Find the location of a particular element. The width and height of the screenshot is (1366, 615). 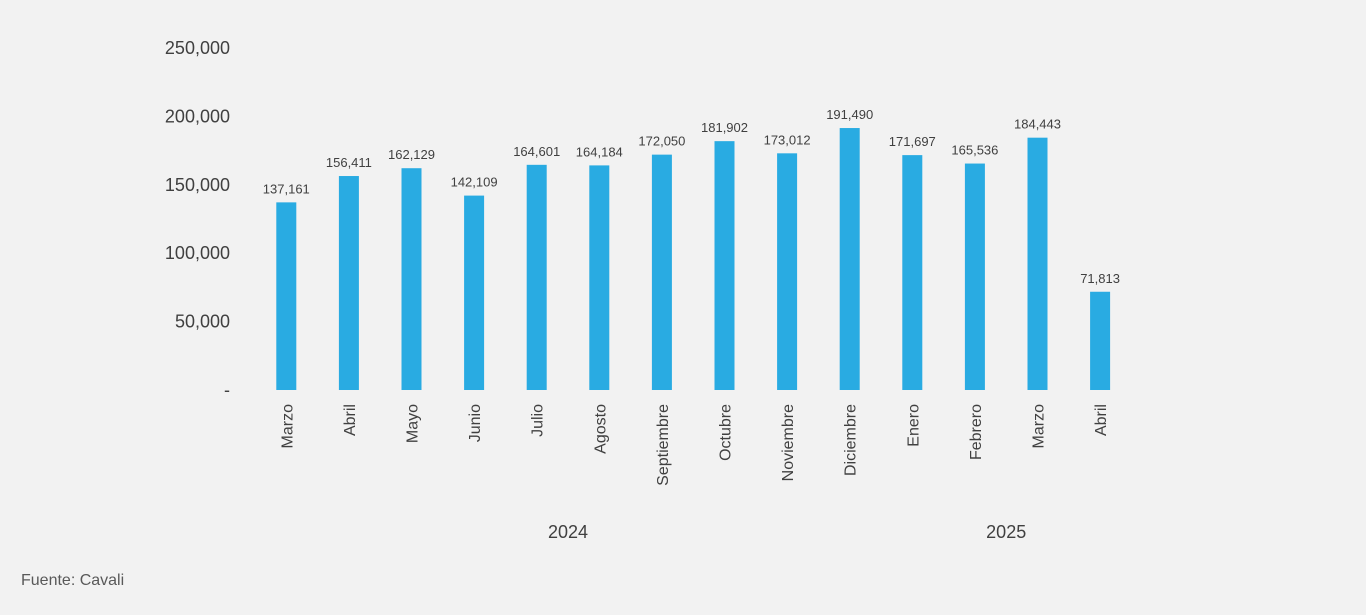

x-tick-label: Diciembre is located at coordinates (851, 440).